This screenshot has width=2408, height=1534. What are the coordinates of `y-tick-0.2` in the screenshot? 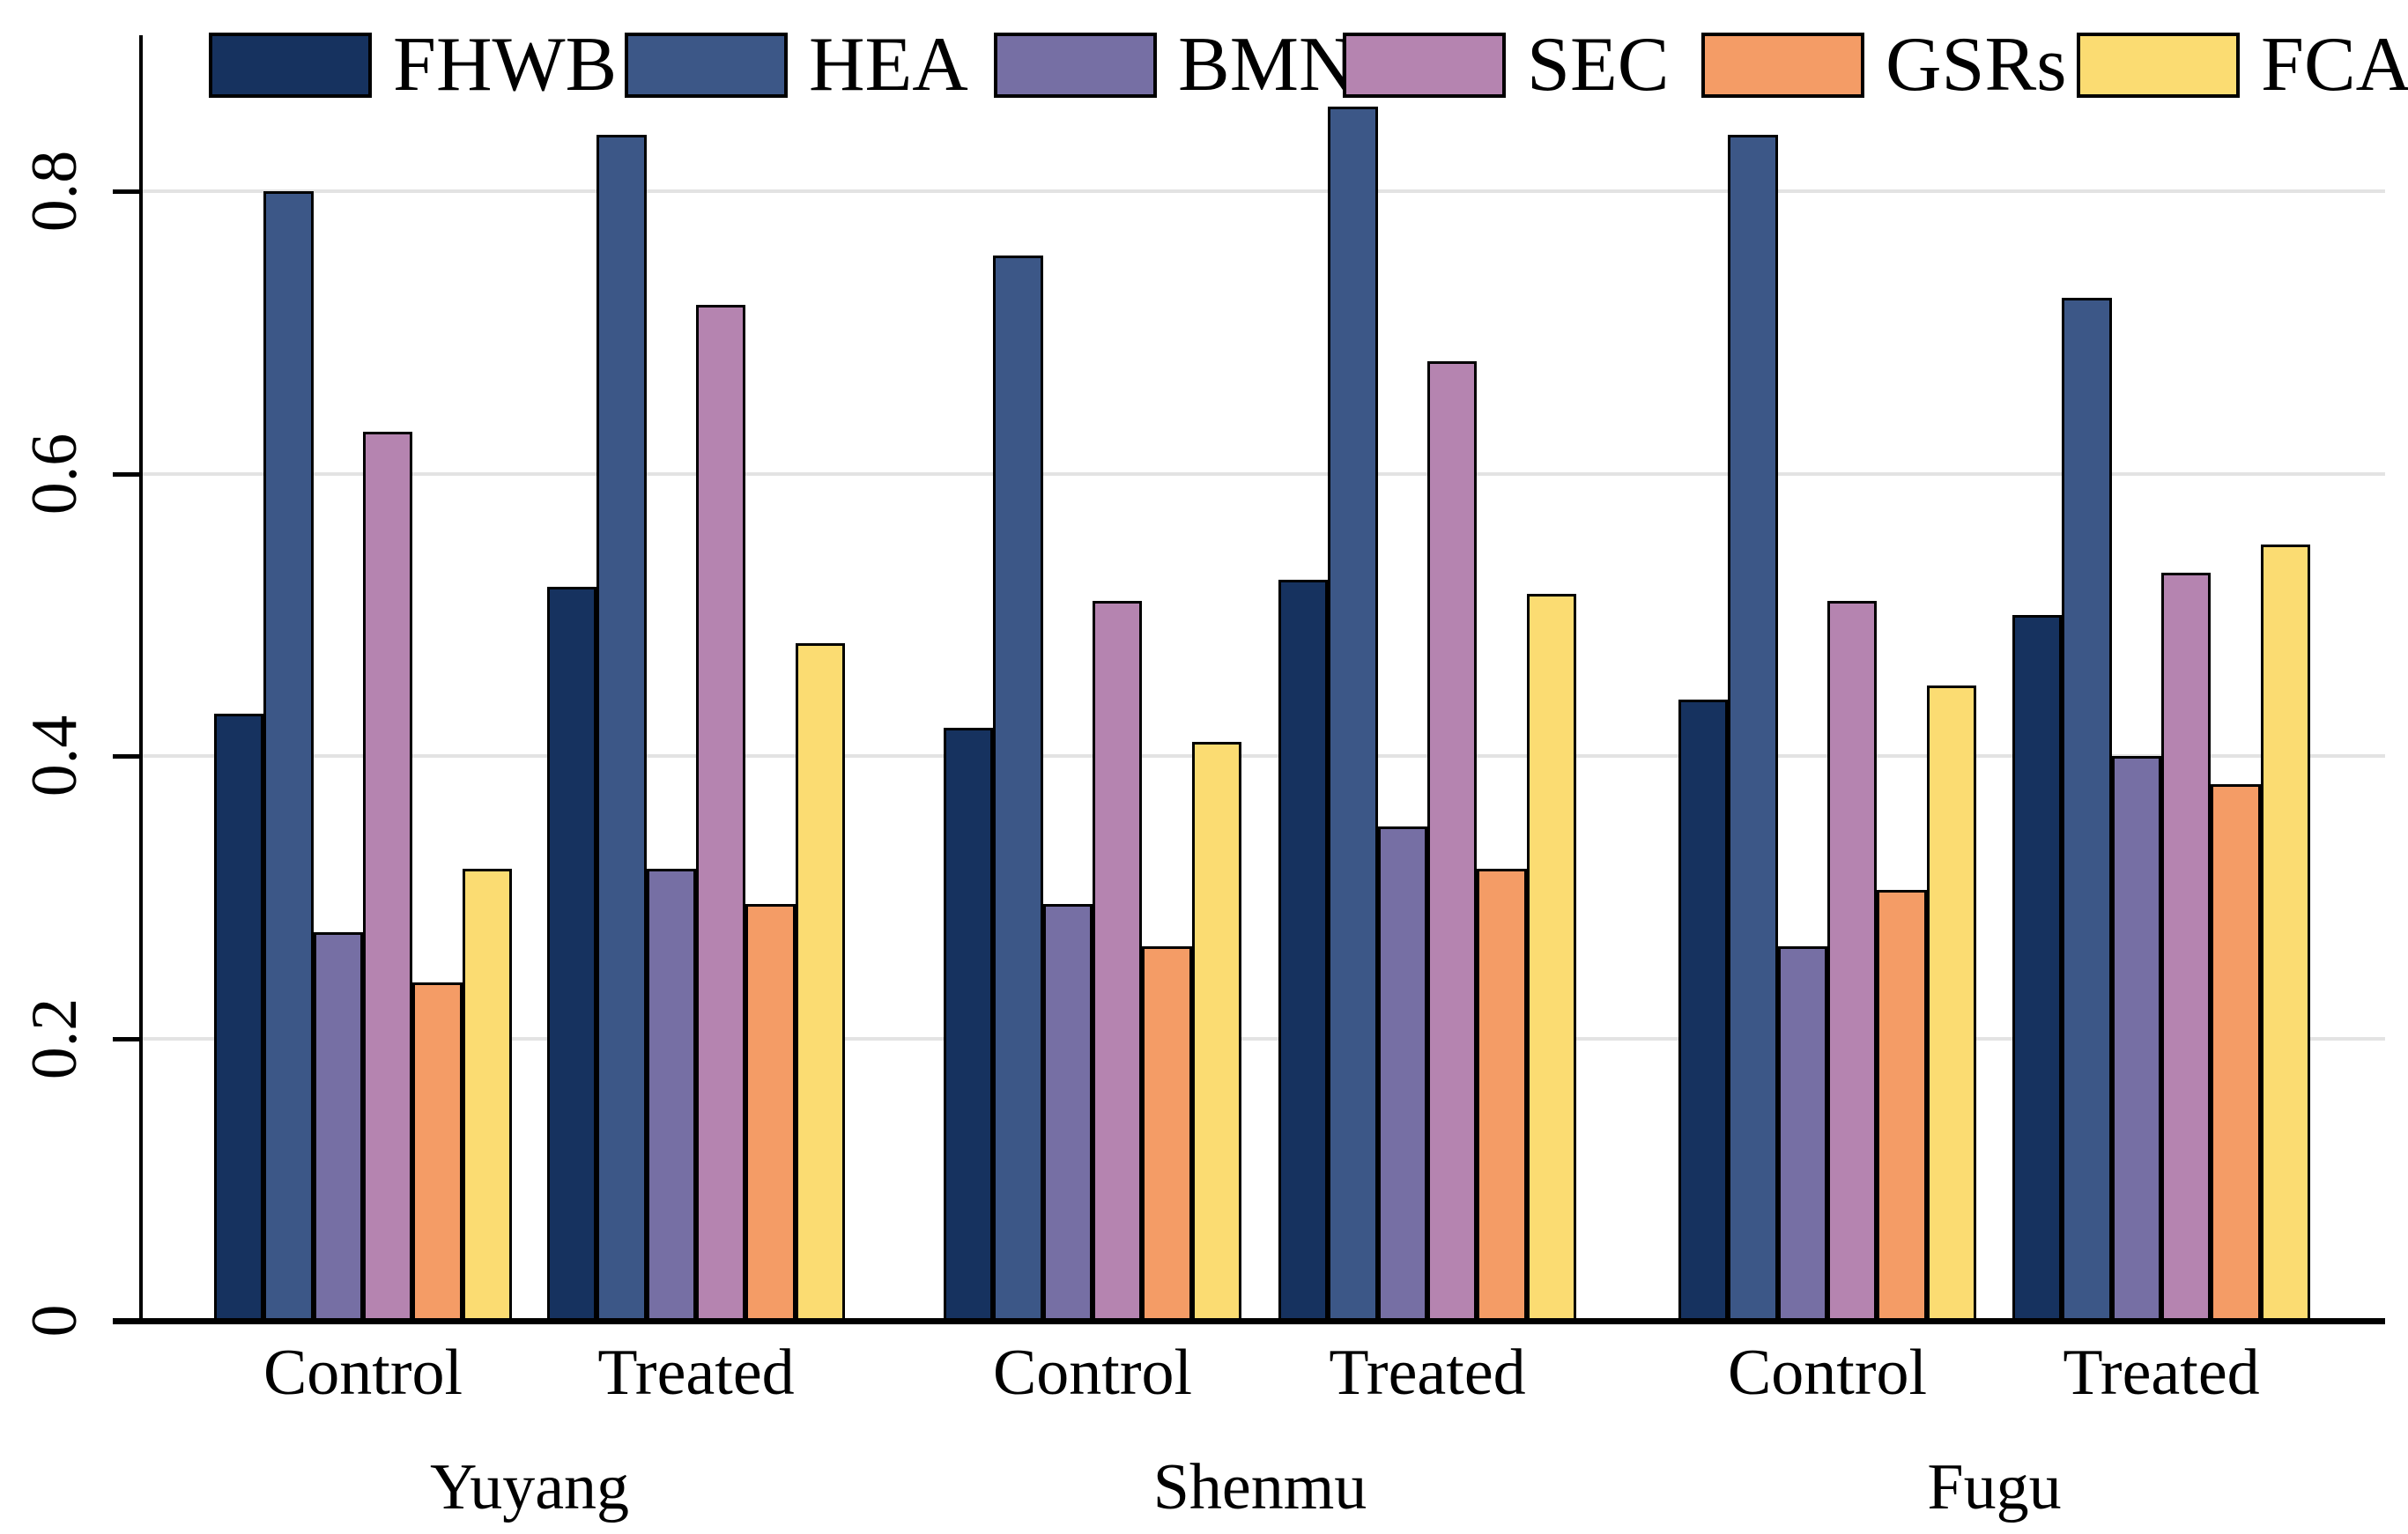 It's located at (127, 1038).